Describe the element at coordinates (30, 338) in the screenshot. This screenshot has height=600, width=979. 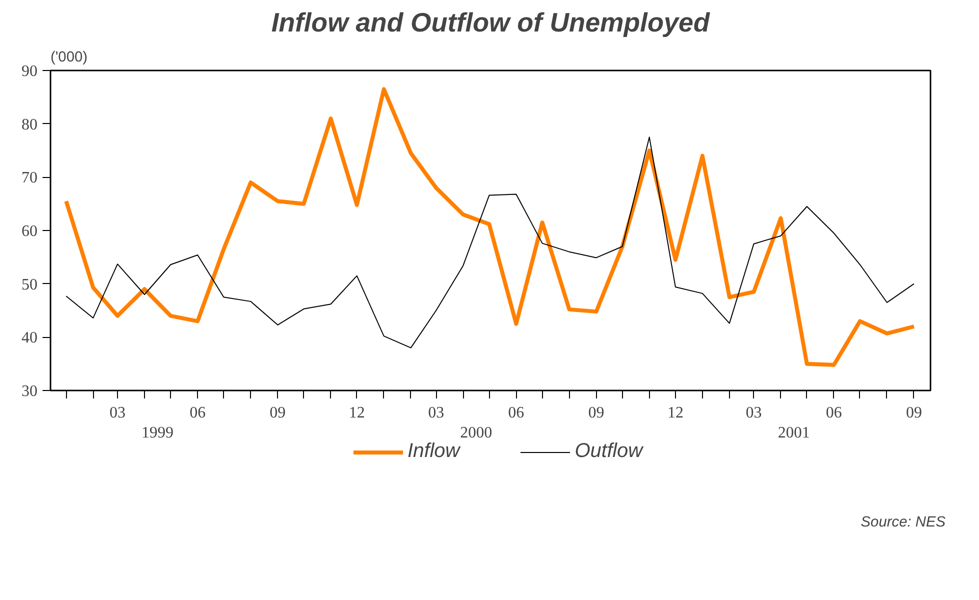
I see `y-tick-label: 40` at that location.